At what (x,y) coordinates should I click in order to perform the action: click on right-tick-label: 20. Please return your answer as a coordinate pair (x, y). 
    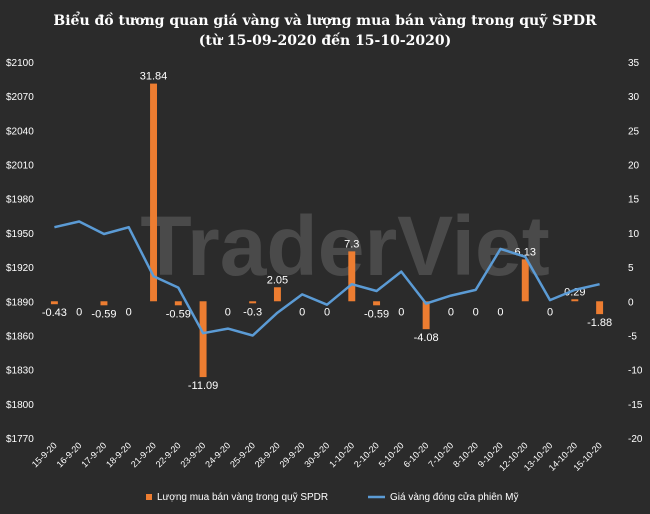
    Looking at the image, I should click on (634, 166).